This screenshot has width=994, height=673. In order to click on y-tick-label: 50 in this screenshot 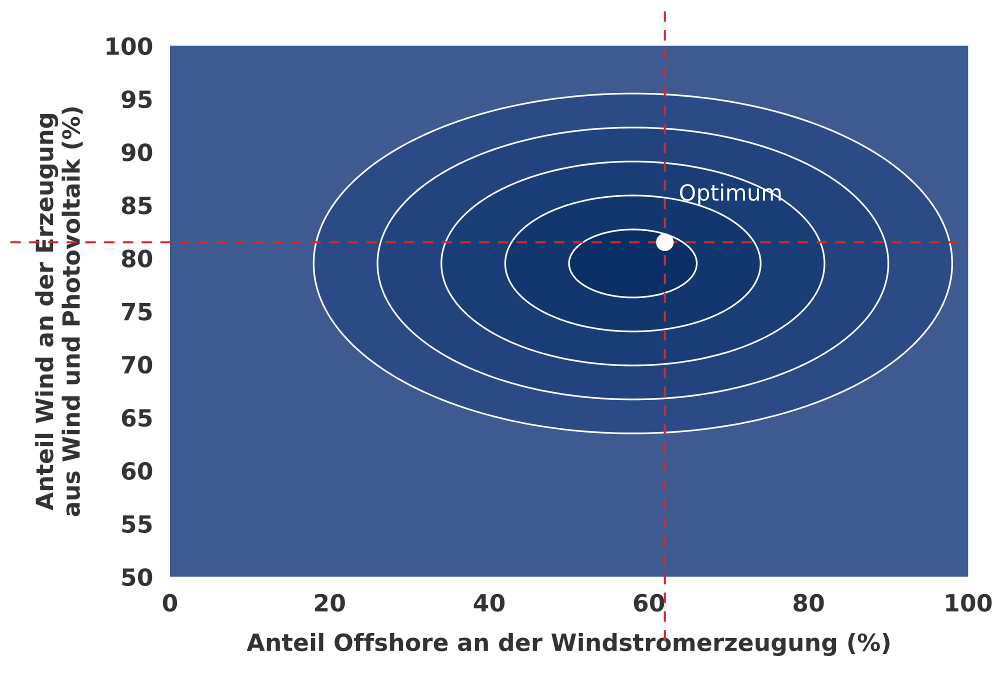, I will do `click(137, 577)`.